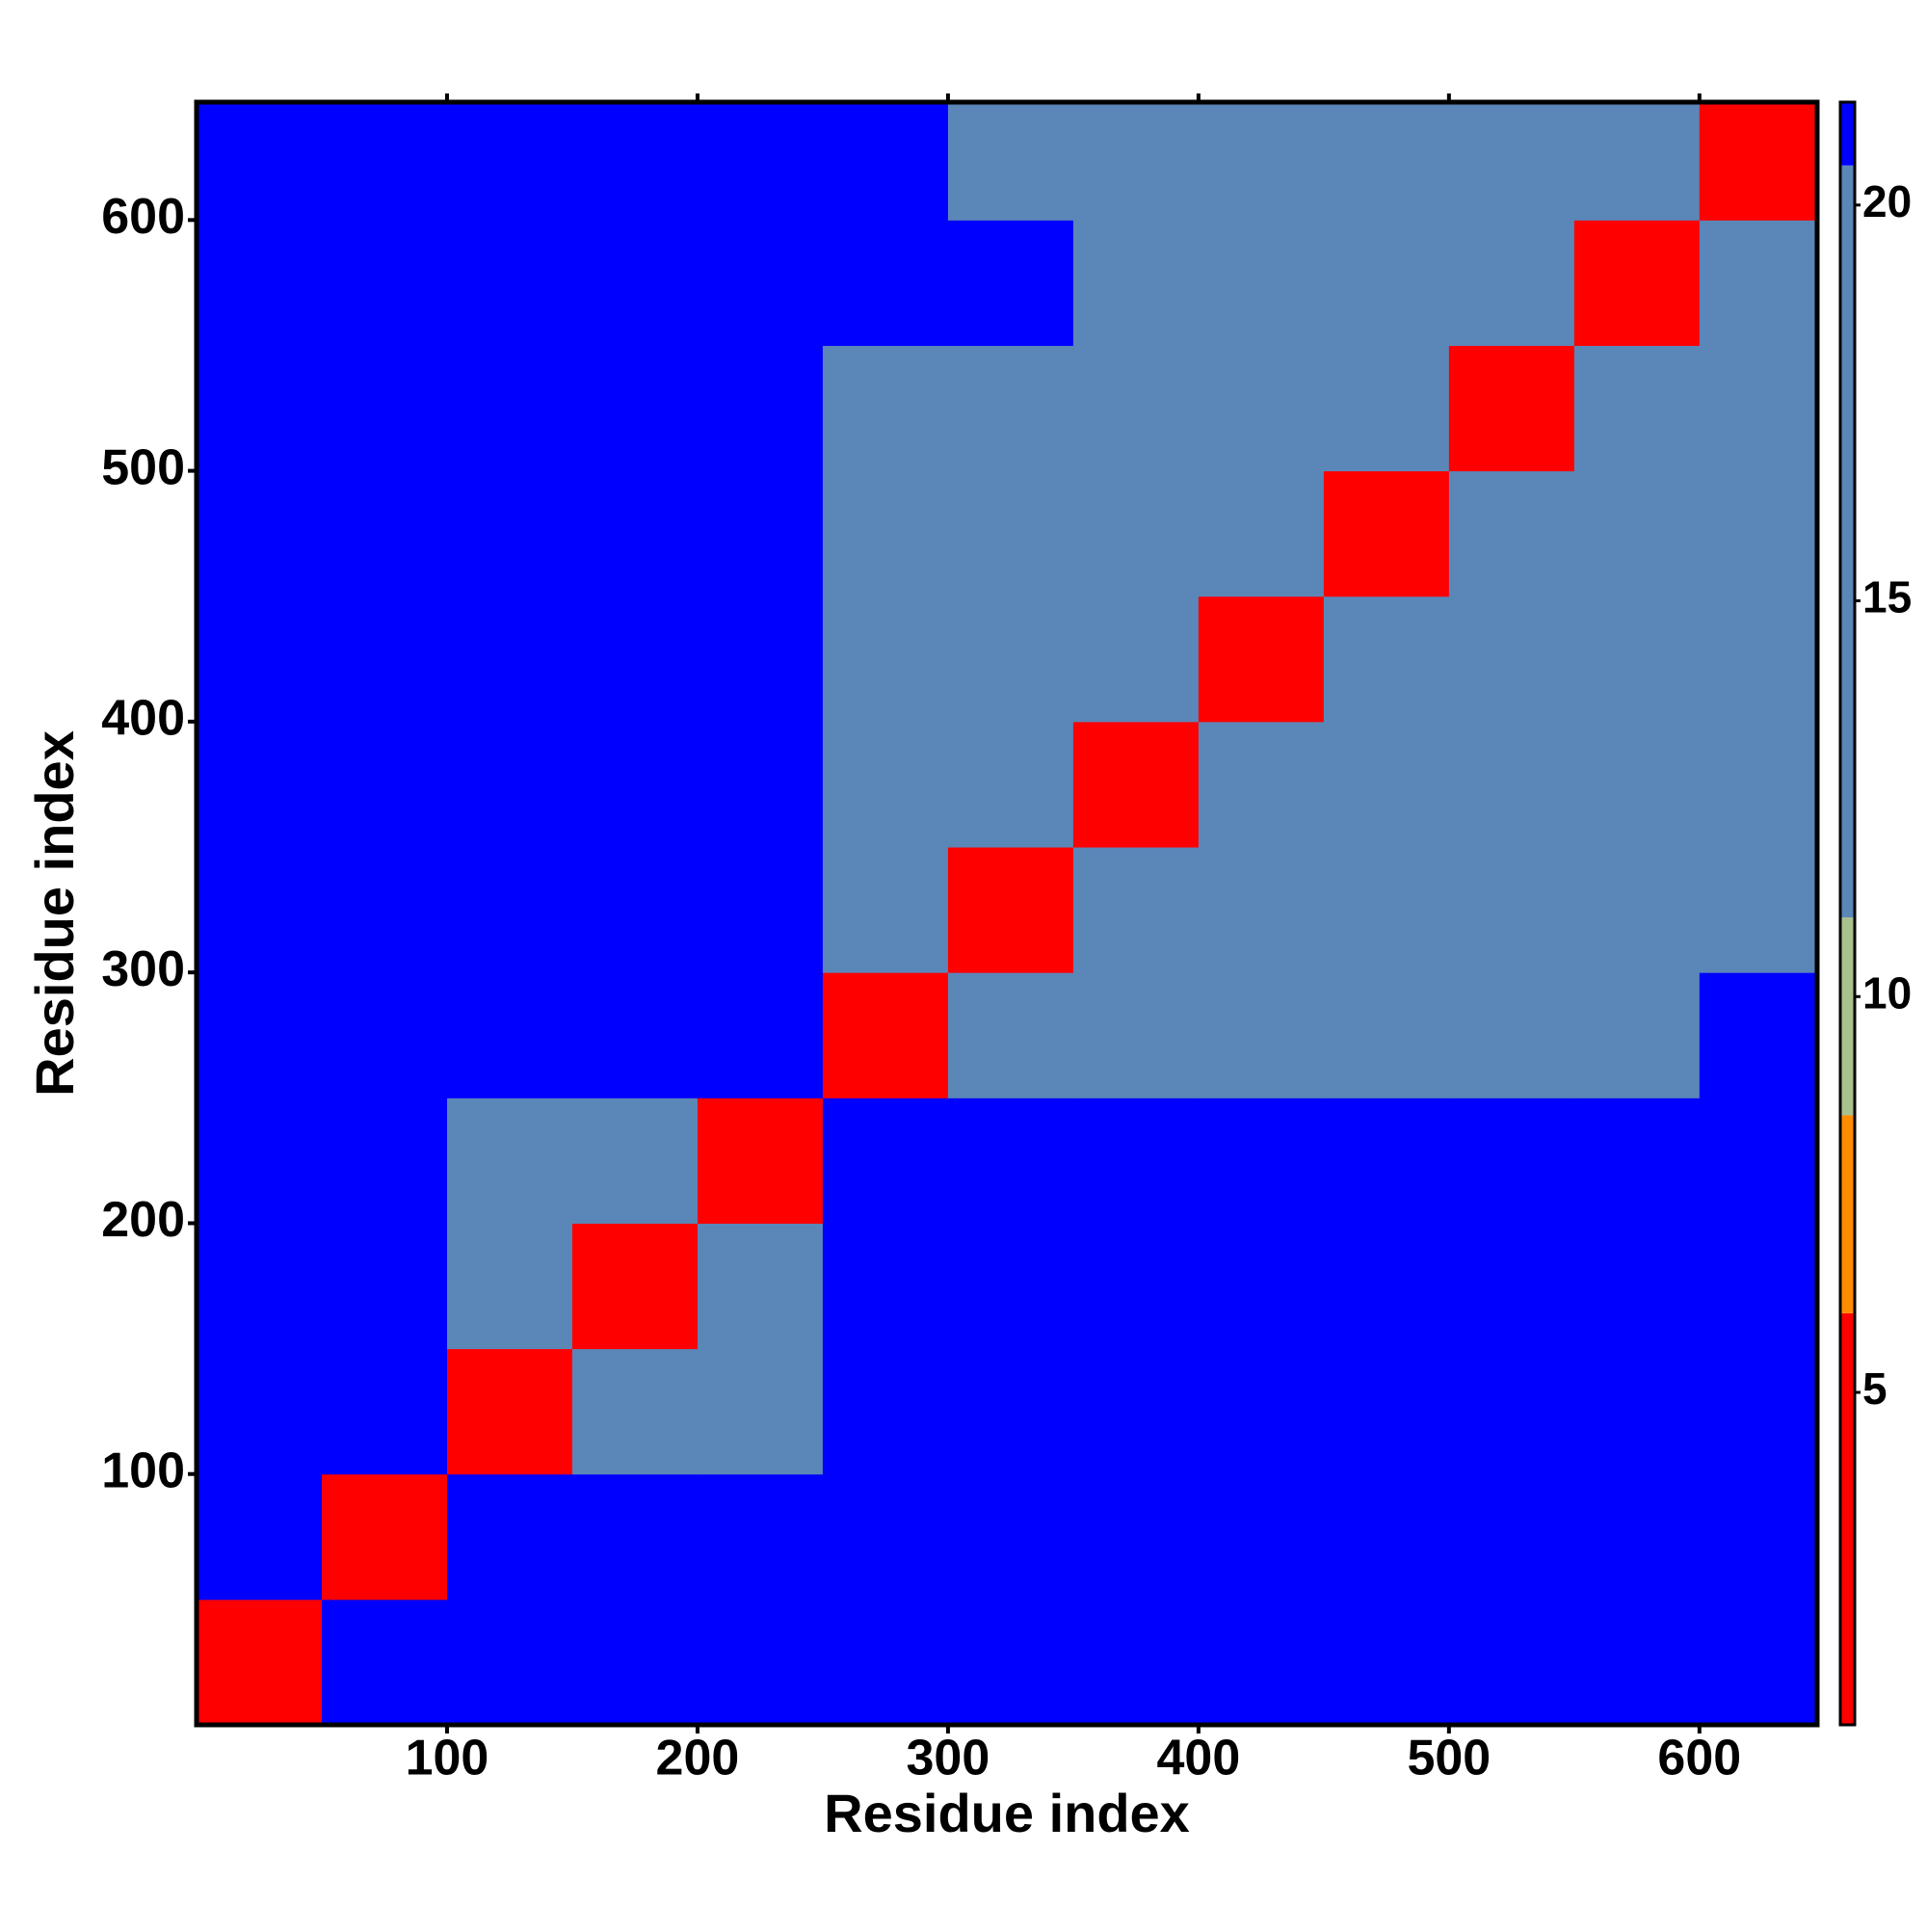  I want to click on y-tick-label: 500, so click(143, 467).